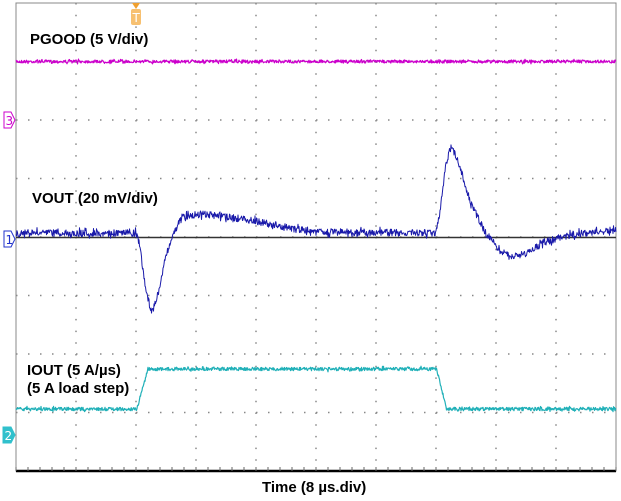  I want to click on iout-trace, so click(316, 389).